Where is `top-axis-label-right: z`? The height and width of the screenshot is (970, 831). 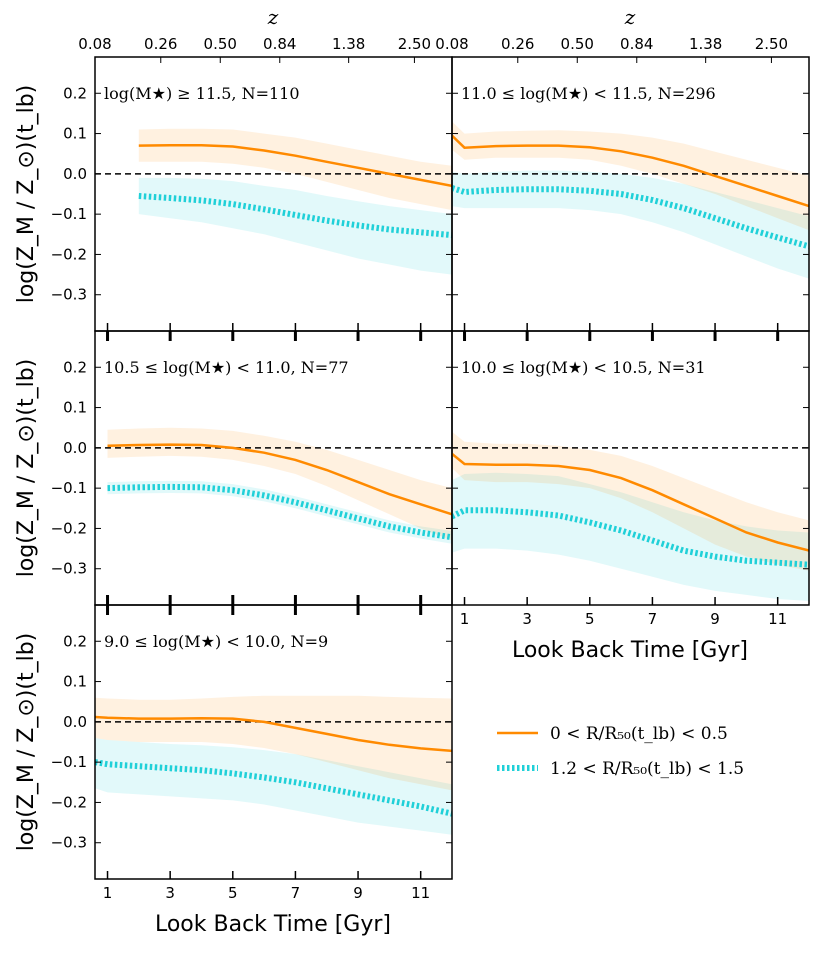 top-axis-label-right: z is located at coordinates (630, 17).